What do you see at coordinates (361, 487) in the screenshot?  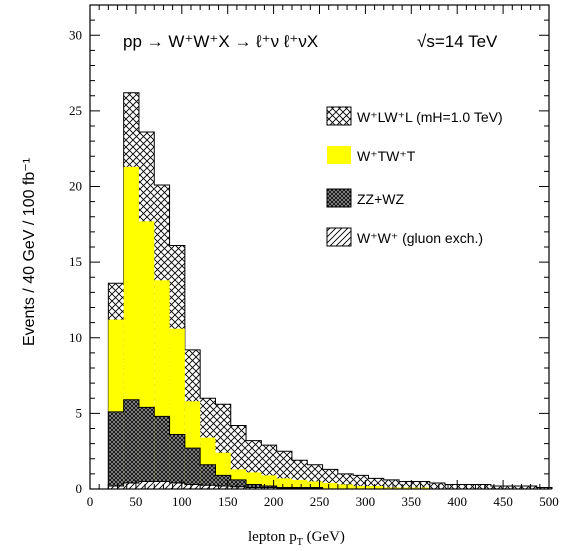 I see `bar-series2-bin16` at bounding box center [361, 487].